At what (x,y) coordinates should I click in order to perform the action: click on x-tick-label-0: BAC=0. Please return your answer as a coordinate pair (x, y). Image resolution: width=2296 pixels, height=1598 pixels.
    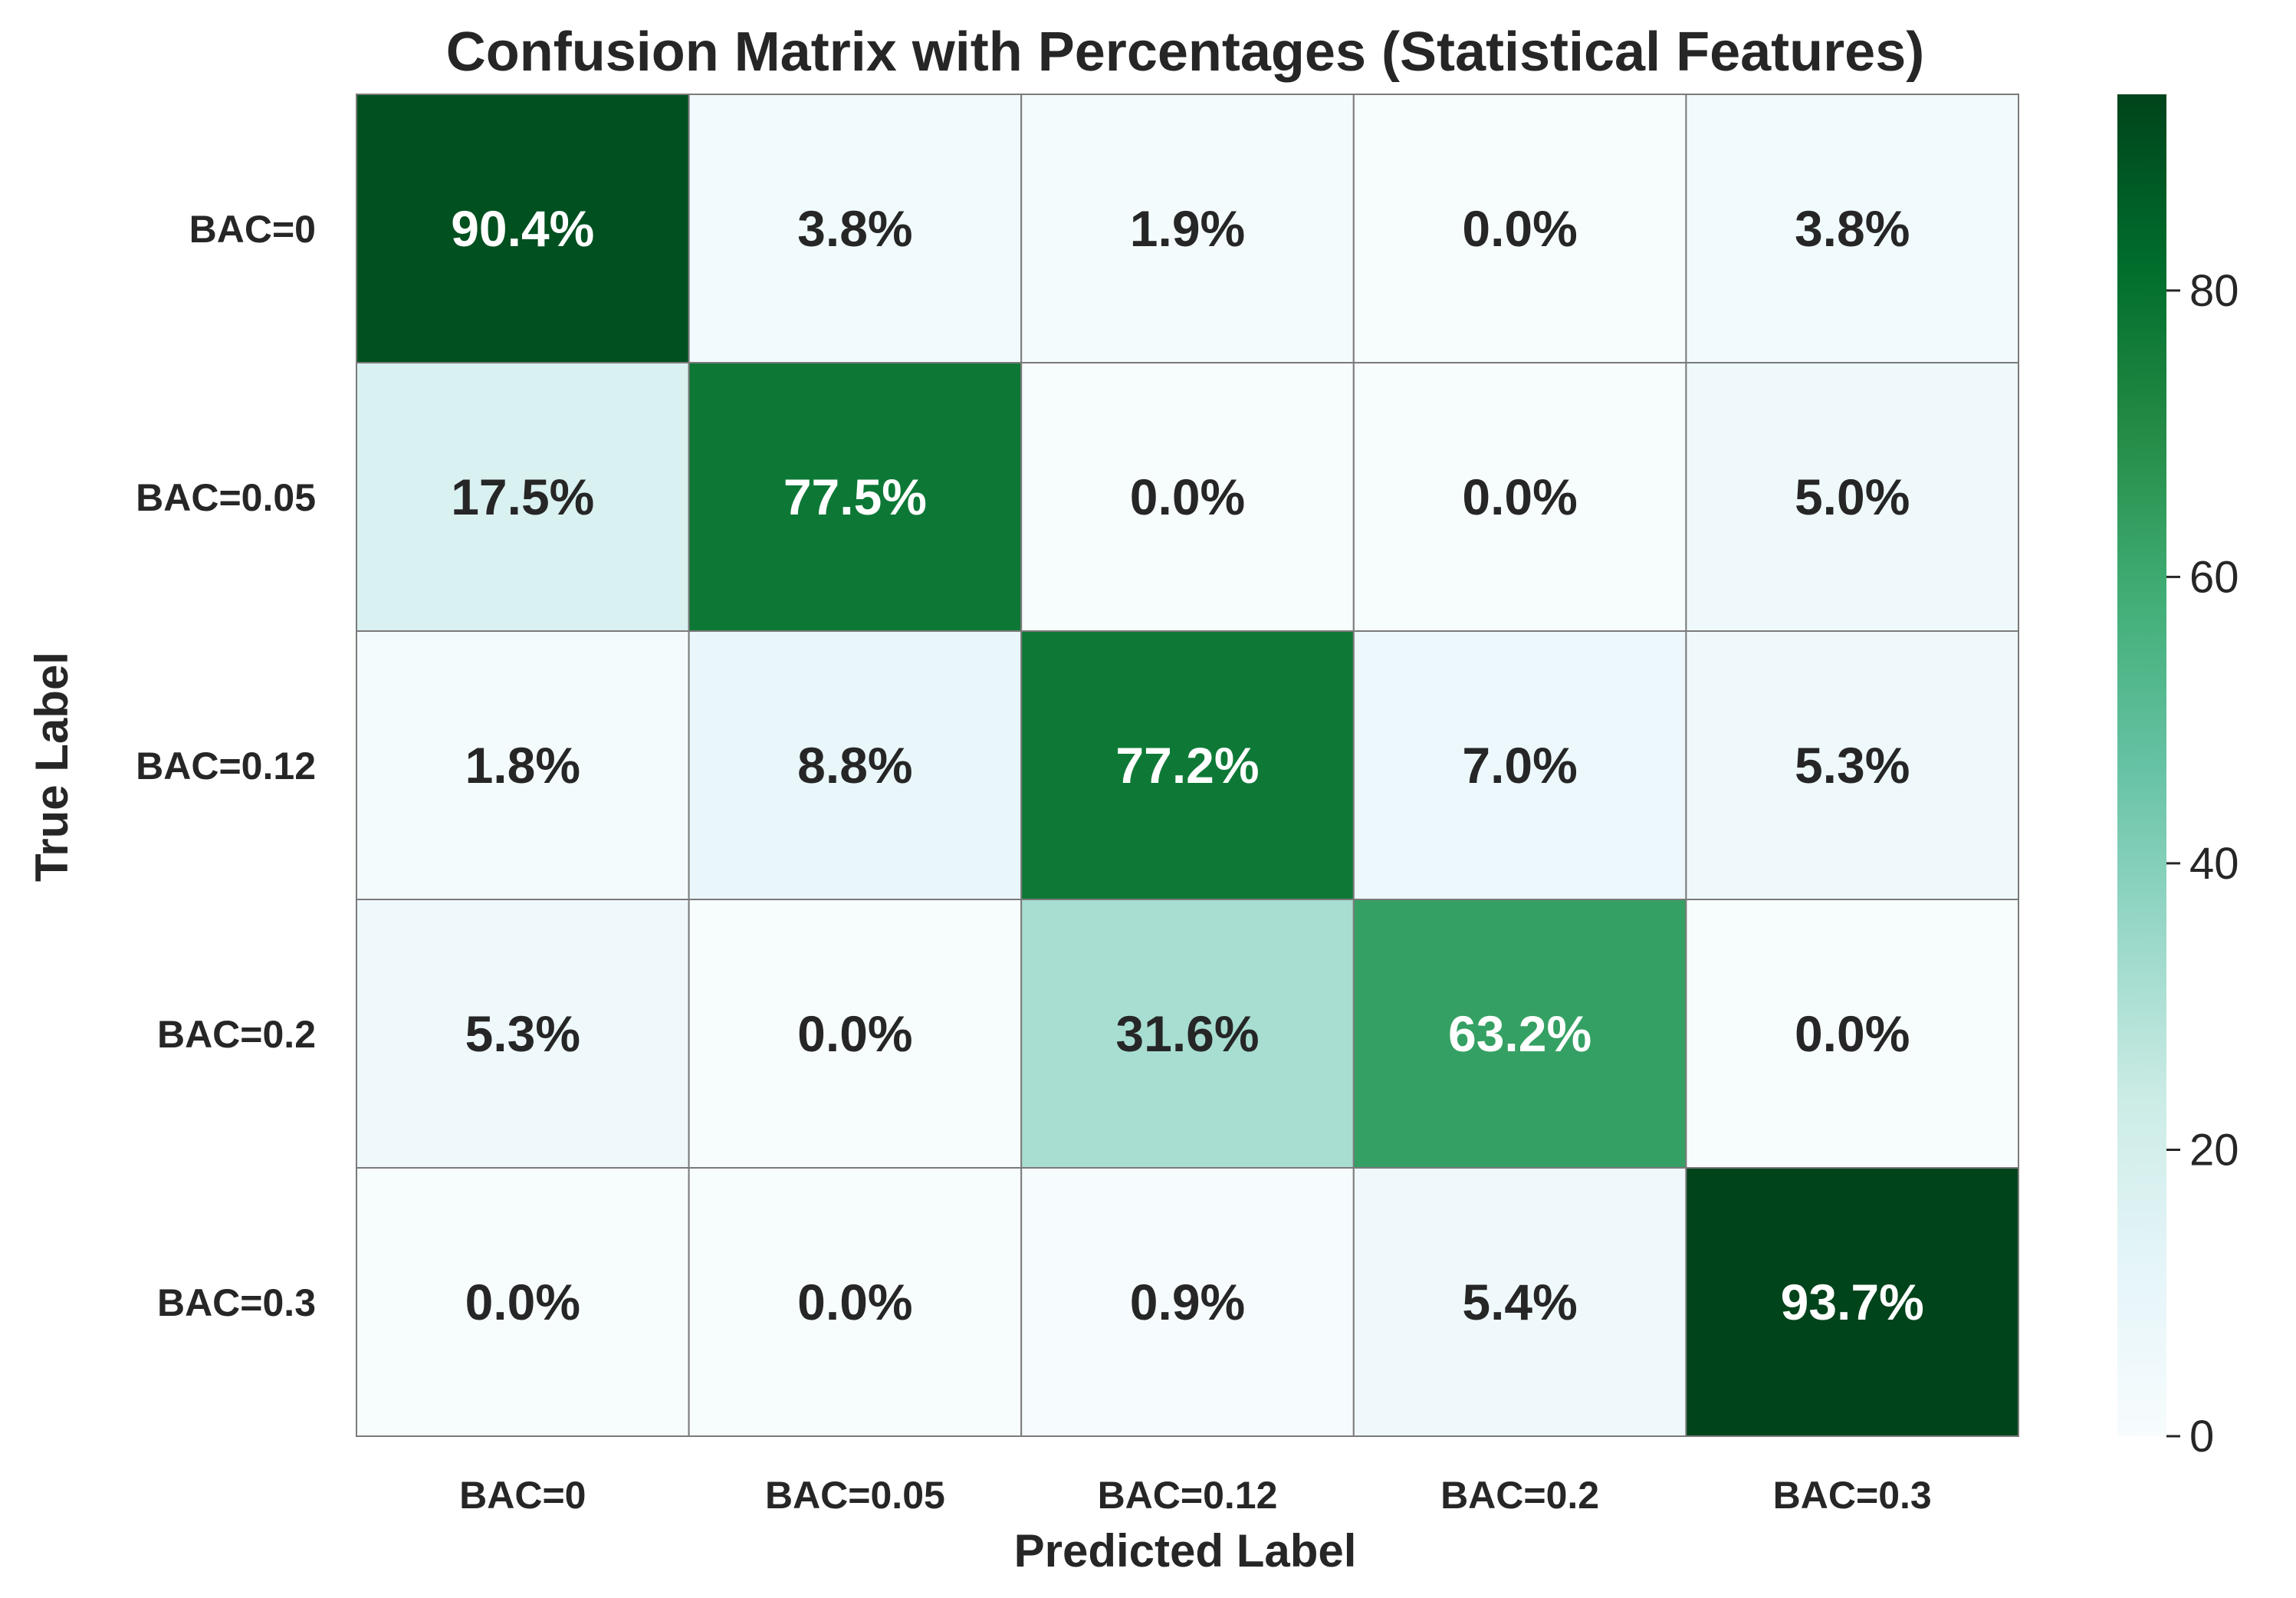
    Looking at the image, I should click on (522, 1495).